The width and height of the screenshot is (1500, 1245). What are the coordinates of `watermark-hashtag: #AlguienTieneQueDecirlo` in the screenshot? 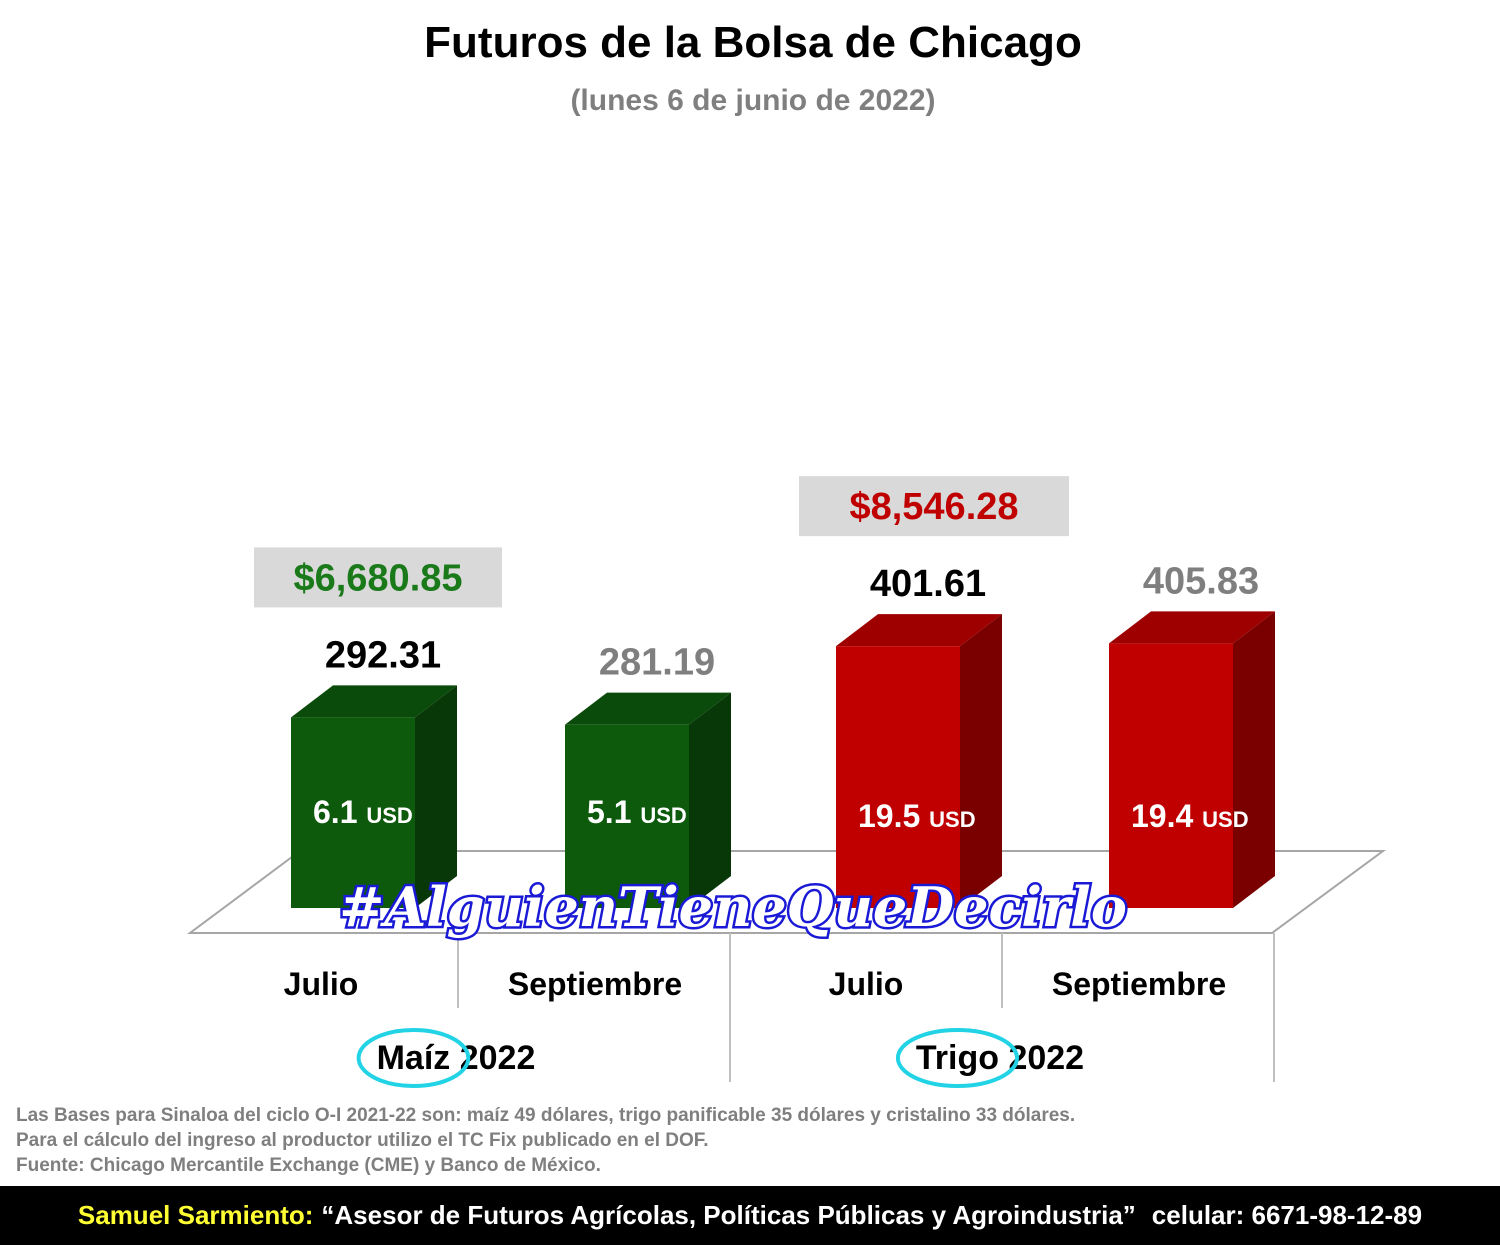 It's located at (733, 907).